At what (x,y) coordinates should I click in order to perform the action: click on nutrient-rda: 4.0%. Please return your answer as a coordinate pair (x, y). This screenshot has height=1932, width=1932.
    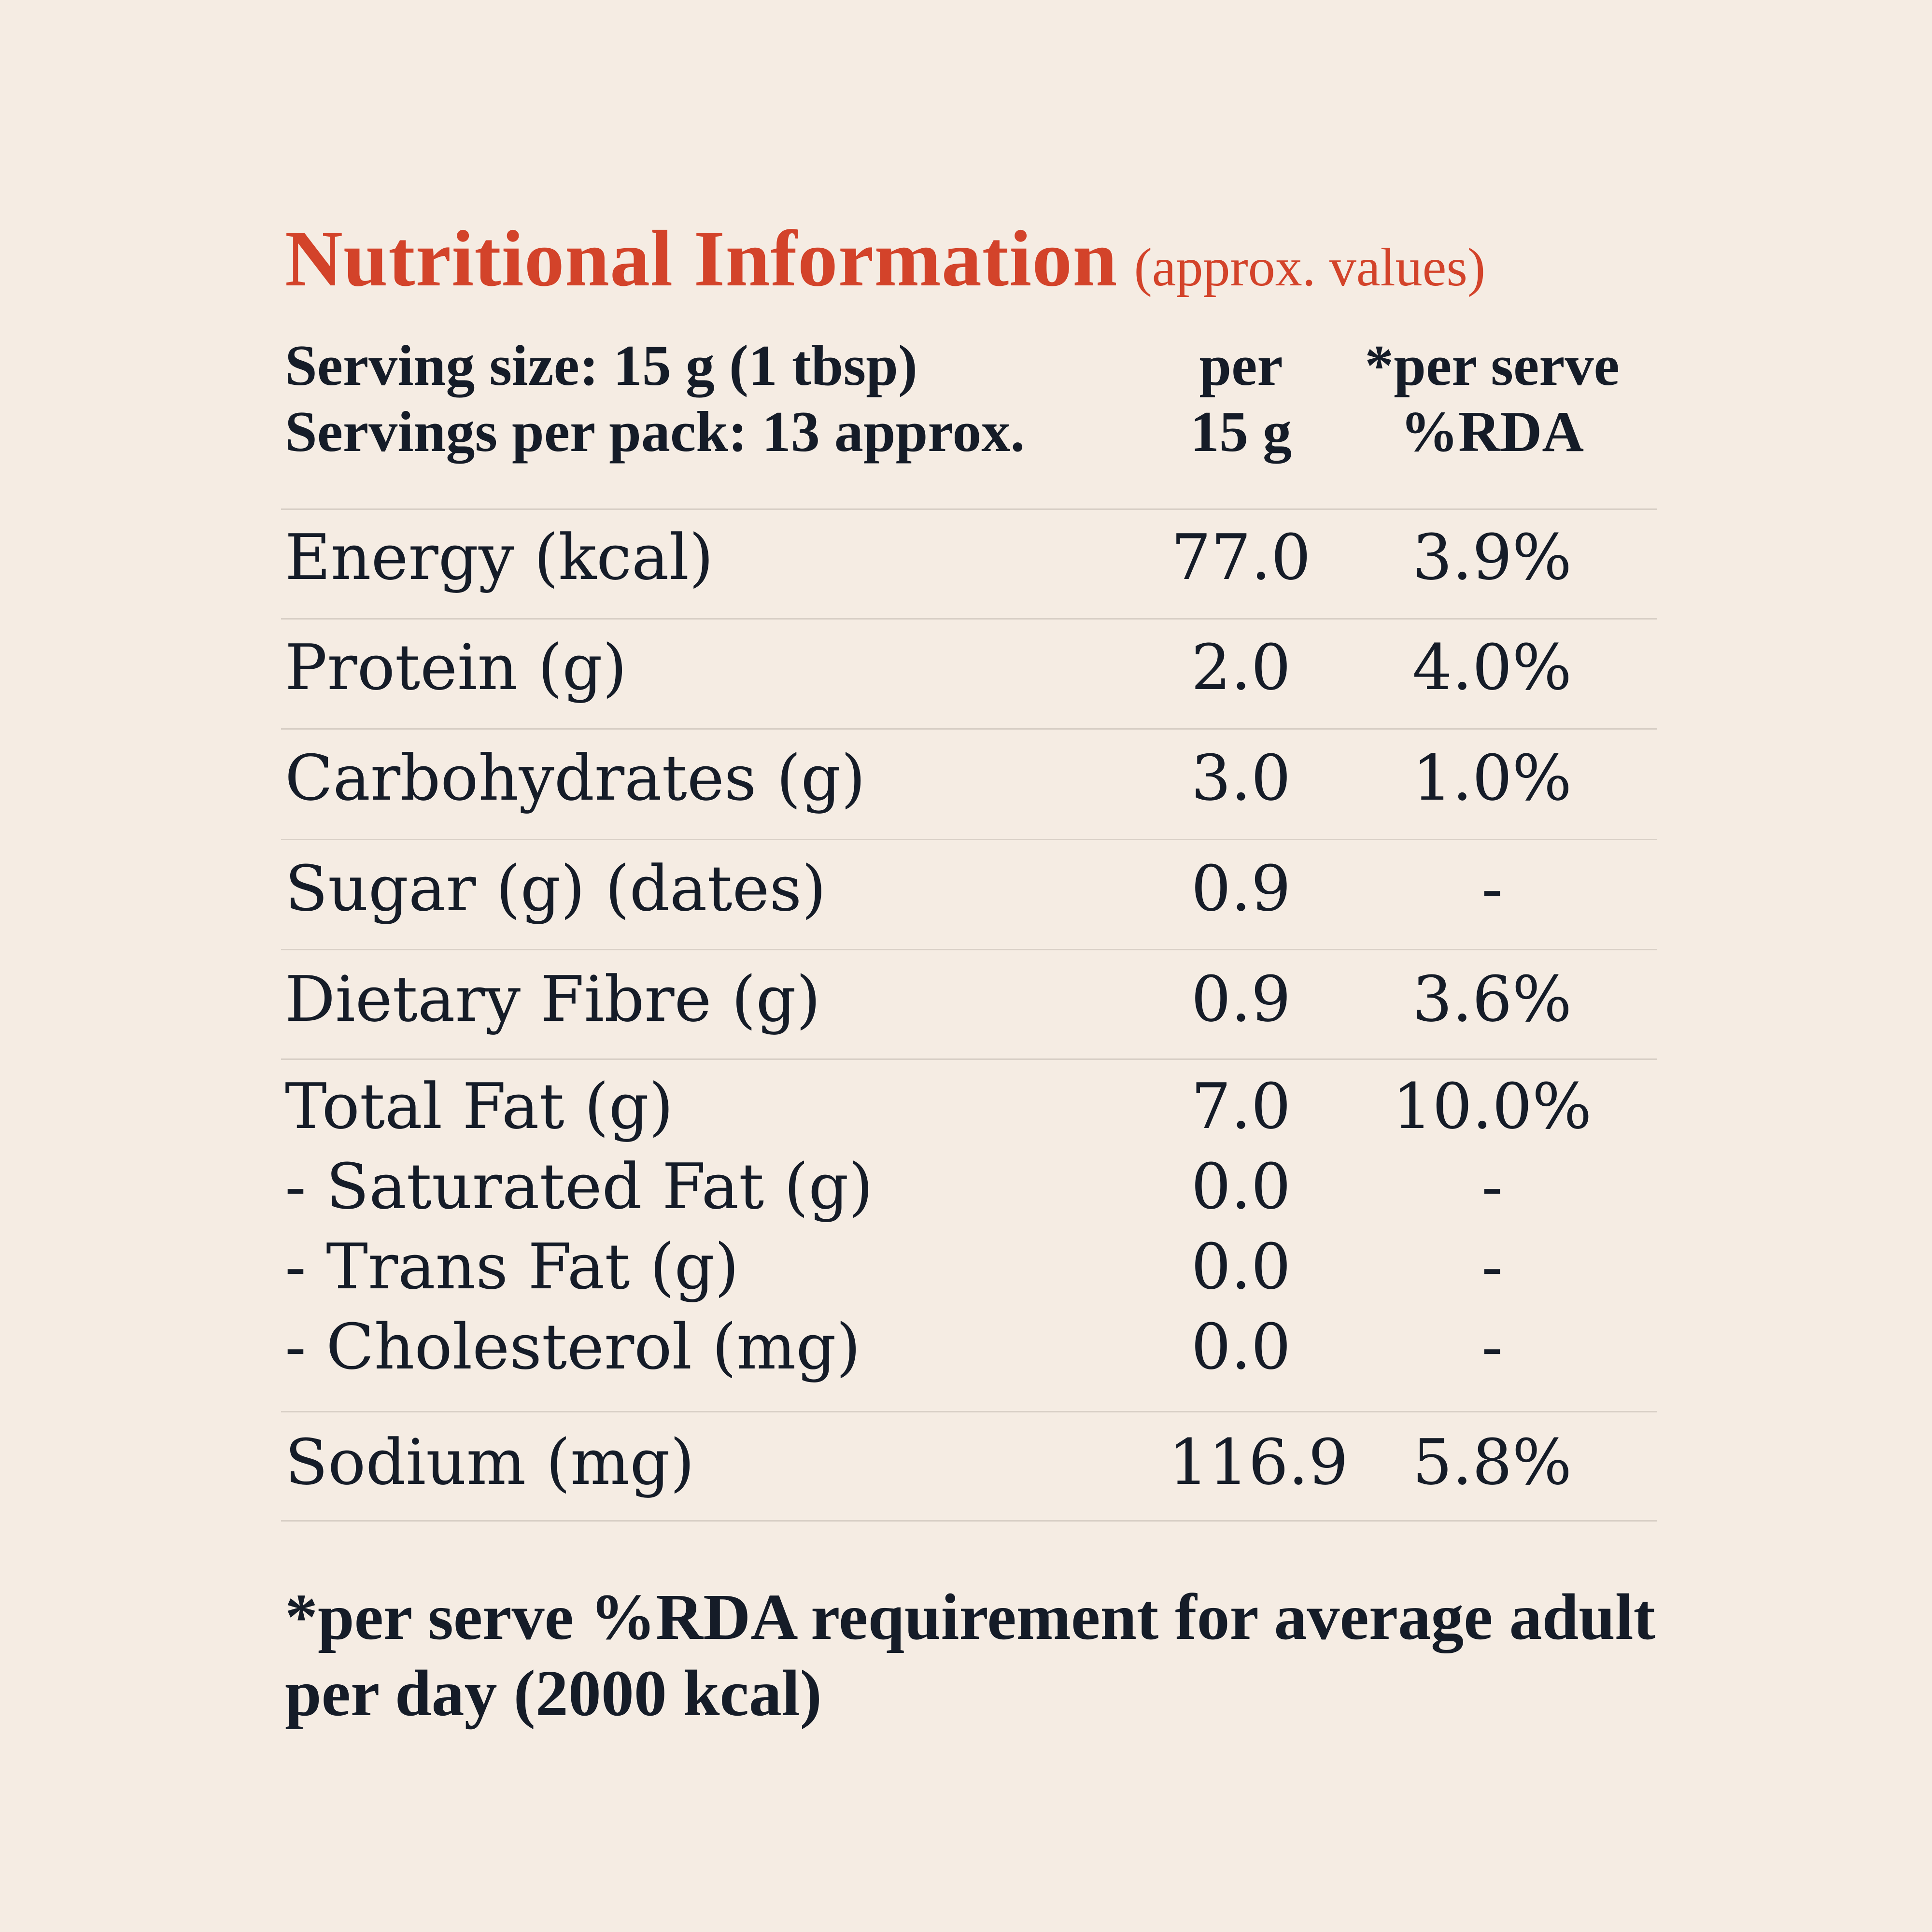
    Looking at the image, I should click on (1492, 667).